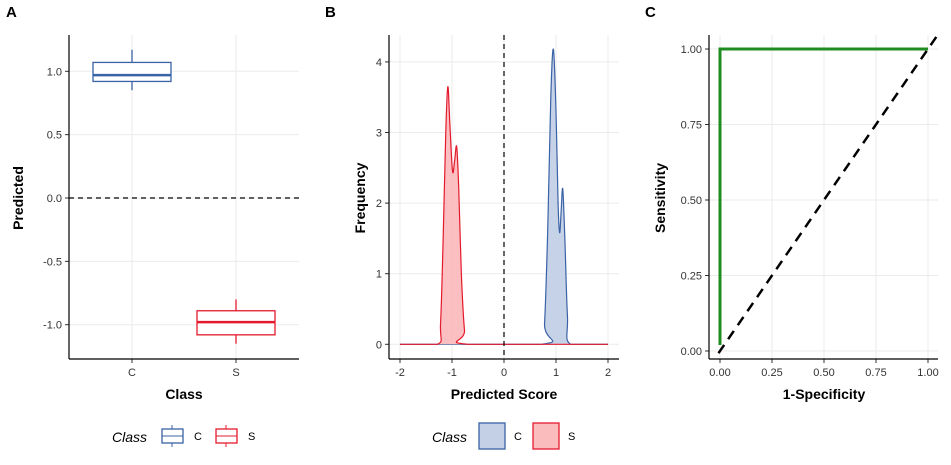  Describe the element at coordinates (650, 12) in the screenshot. I see `panel-label-c: C` at that location.